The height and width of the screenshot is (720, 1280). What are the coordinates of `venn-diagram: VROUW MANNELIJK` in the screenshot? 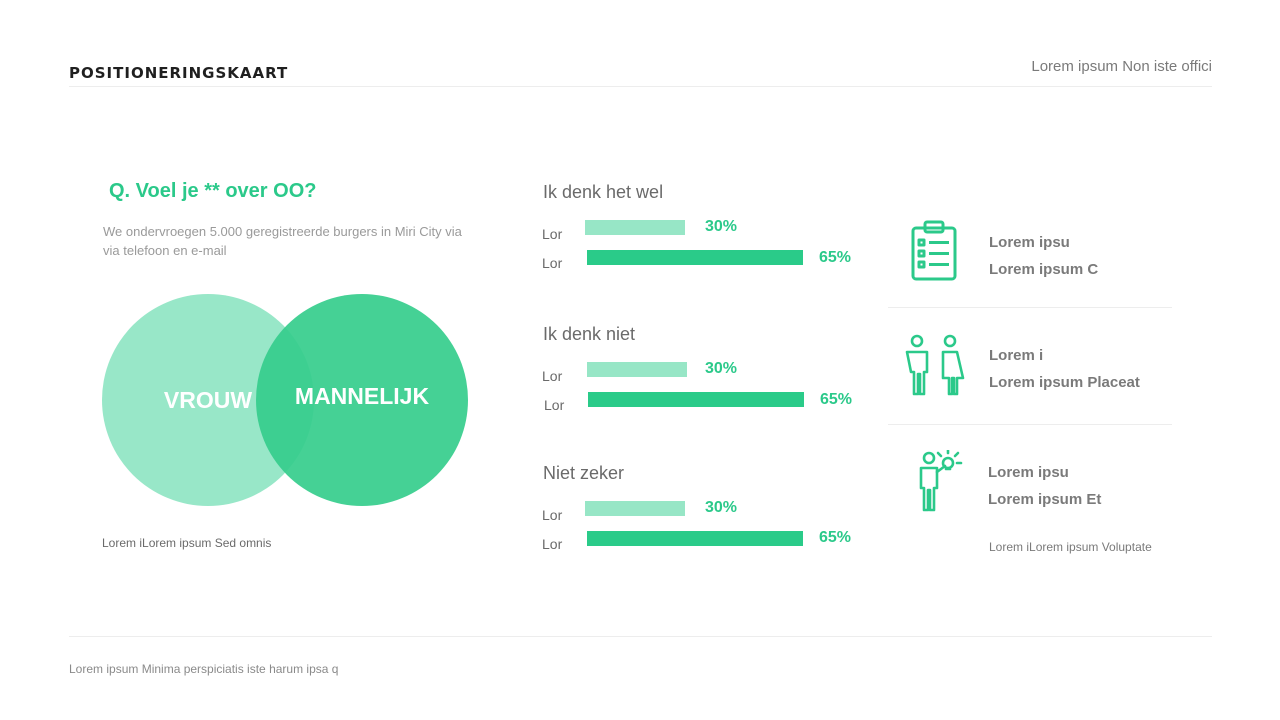 It's located at (285, 400).